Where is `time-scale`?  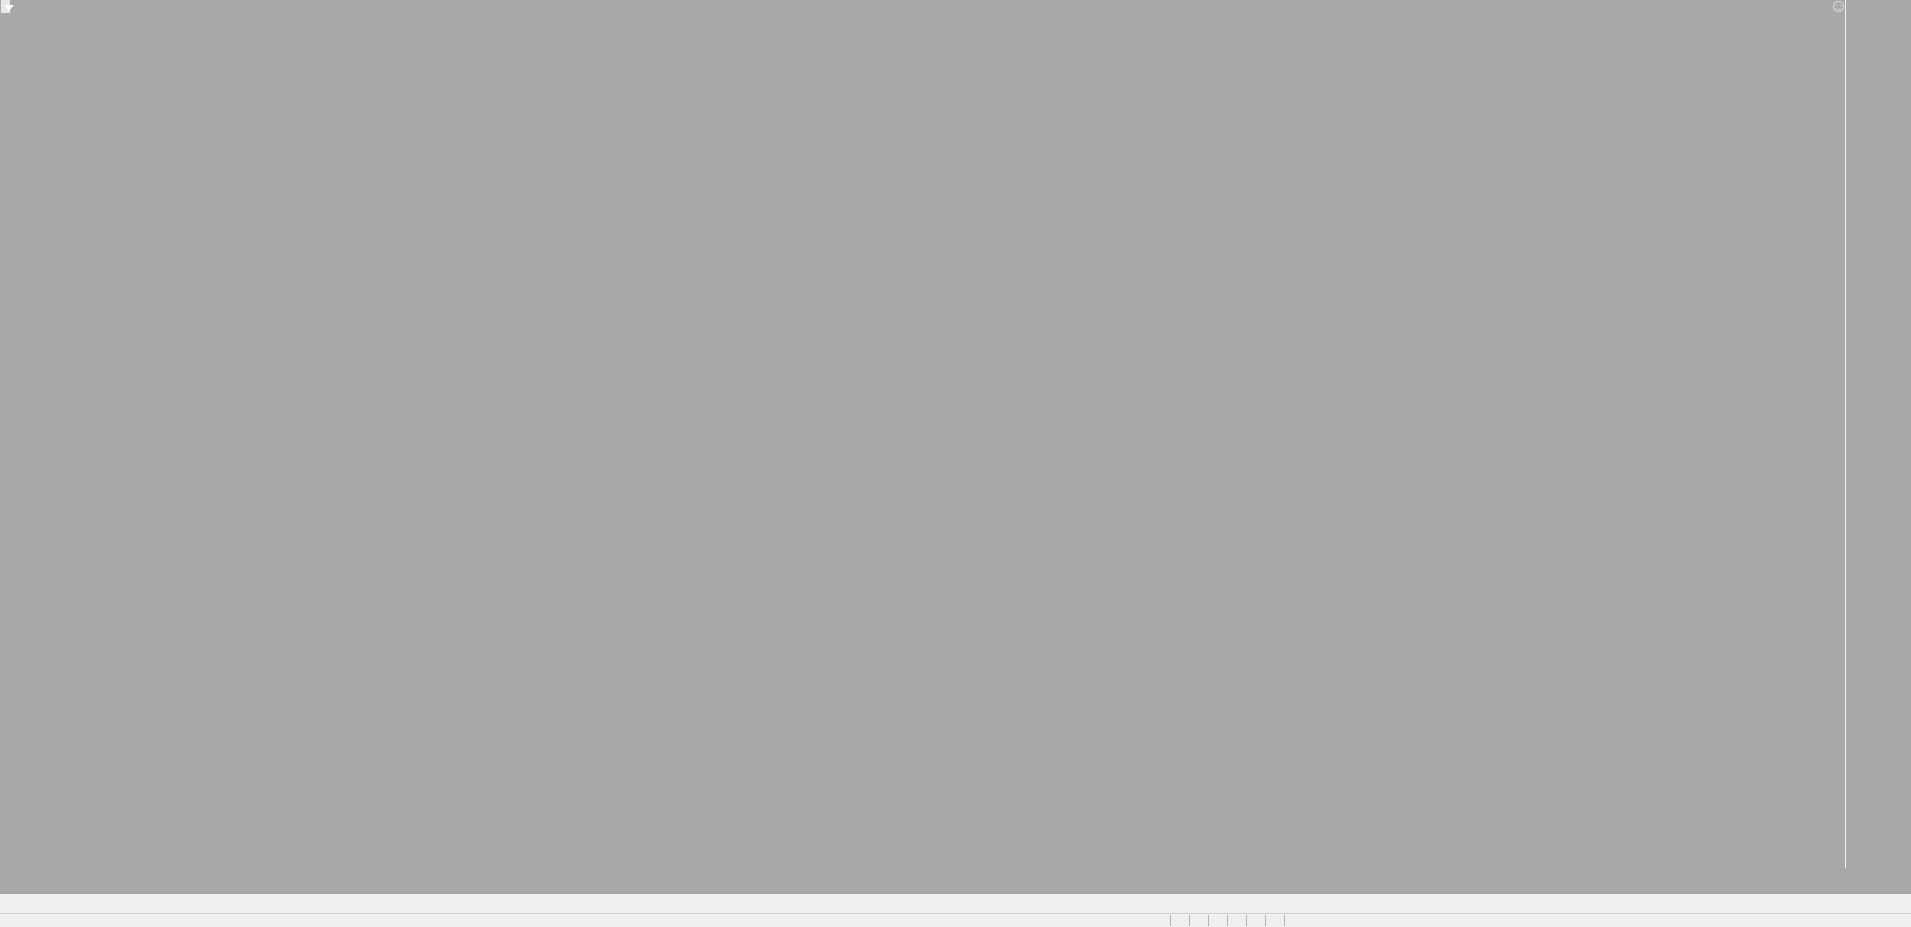
time-scale is located at coordinates (922, 917).